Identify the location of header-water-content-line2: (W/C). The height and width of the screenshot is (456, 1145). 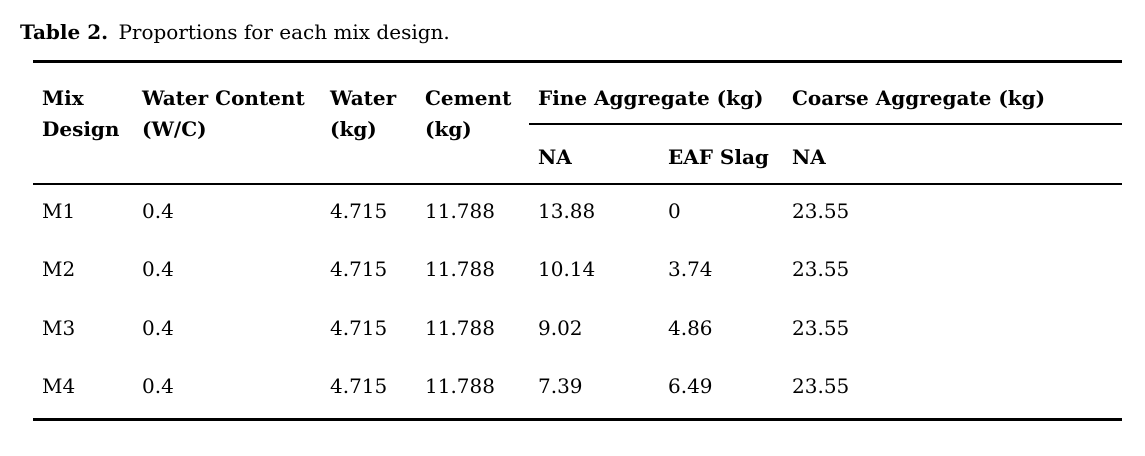
(174, 129).